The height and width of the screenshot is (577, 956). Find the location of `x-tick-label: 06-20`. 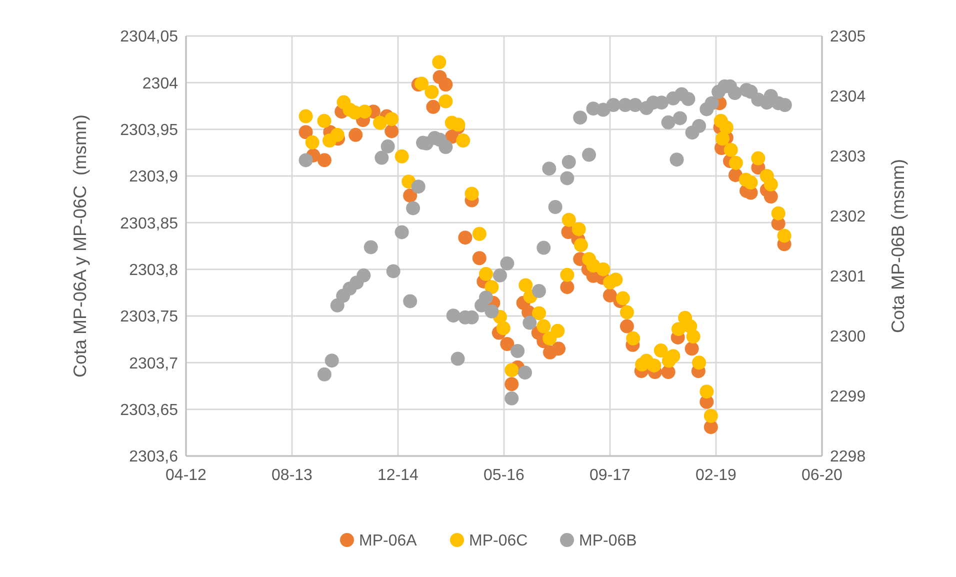

x-tick-label: 06-20 is located at coordinates (822, 475).